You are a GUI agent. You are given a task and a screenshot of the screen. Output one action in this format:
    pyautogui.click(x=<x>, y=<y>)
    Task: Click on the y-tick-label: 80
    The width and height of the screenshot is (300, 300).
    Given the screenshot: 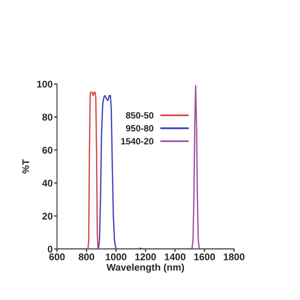 What is the action you would take?
    pyautogui.click(x=47, y=117)
    